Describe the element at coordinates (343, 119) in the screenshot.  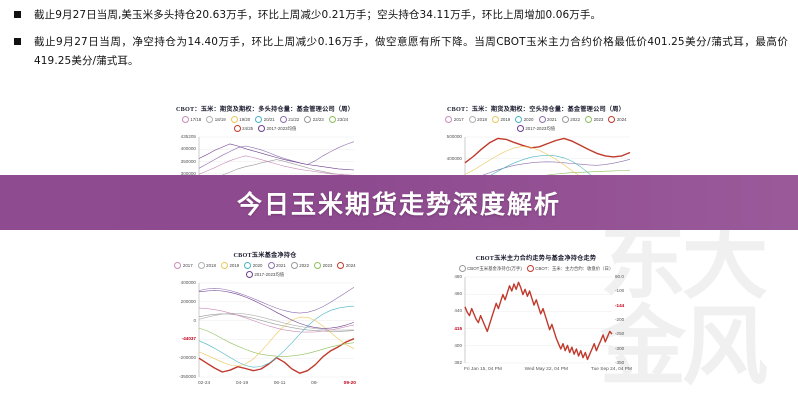
I see `legend-label: 23/24` at that location.